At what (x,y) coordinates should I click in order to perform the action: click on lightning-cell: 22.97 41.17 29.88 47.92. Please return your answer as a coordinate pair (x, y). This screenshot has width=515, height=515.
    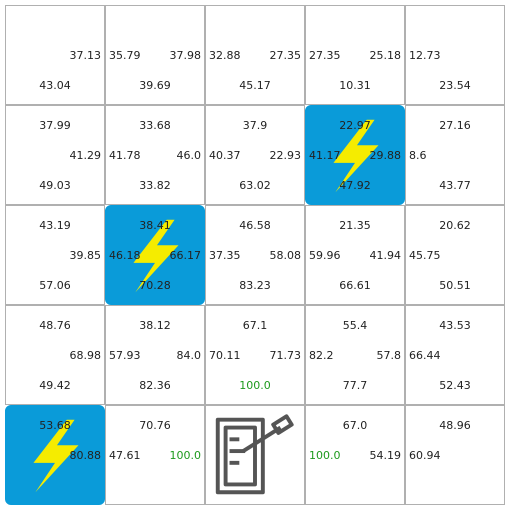
    Looking at the image, I should click on (355, 155).